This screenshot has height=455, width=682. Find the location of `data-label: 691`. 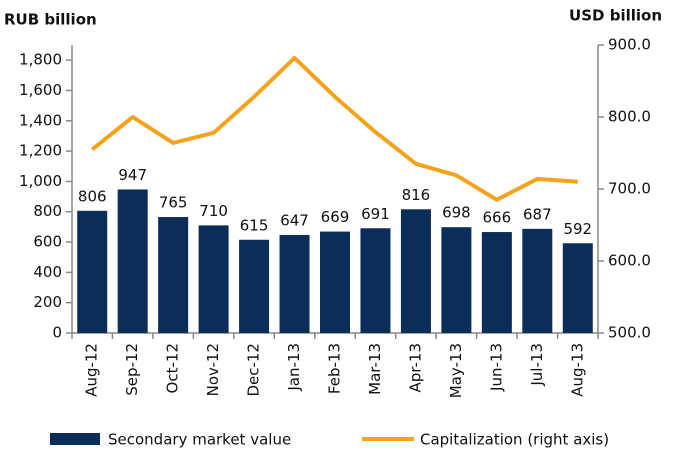

data-label: 691 is located at coordinates (375, 214).